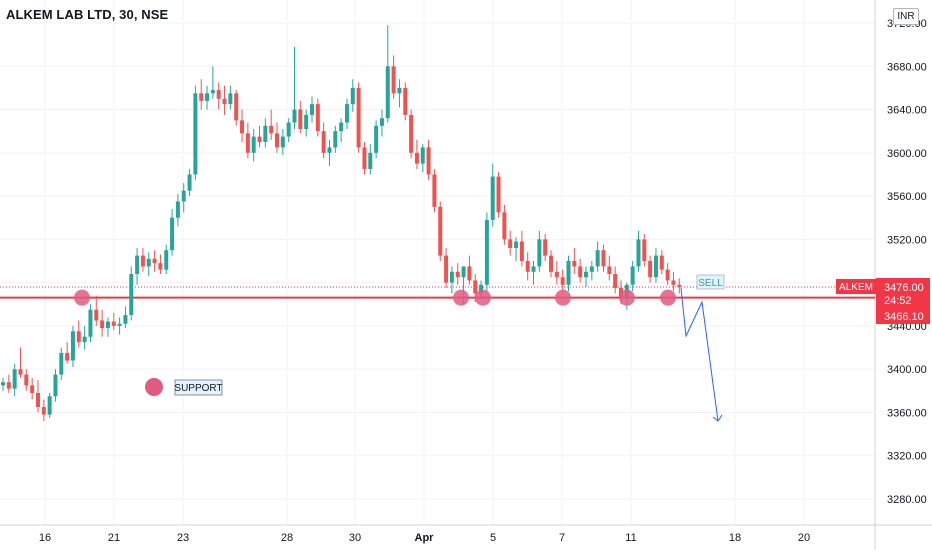  What do you see at coordinates (906, 16) in the screenshot?
I see `currency-badge: INR` at bounding box center [906, 16].